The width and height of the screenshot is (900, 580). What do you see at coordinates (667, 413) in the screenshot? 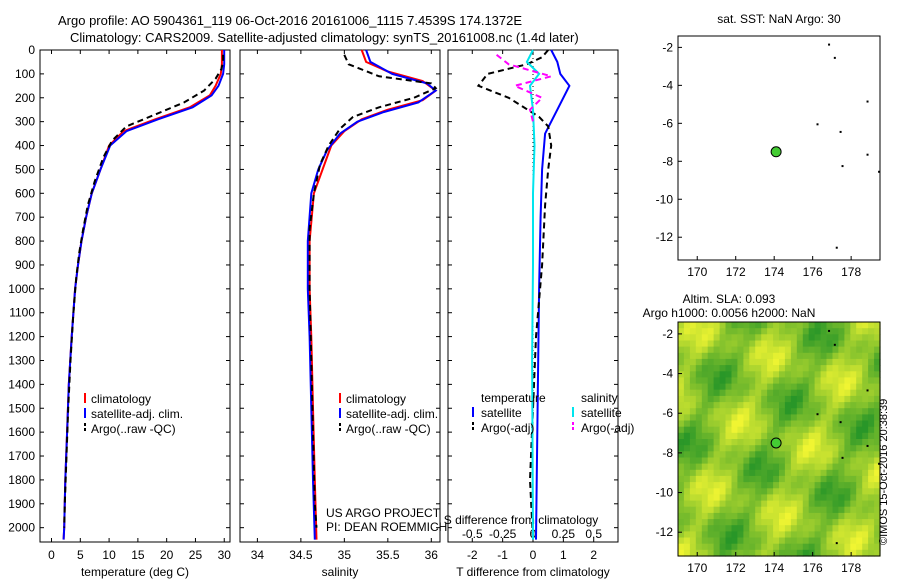
I see `map-y-tick-label: -6` at bounding box center [667, 413].